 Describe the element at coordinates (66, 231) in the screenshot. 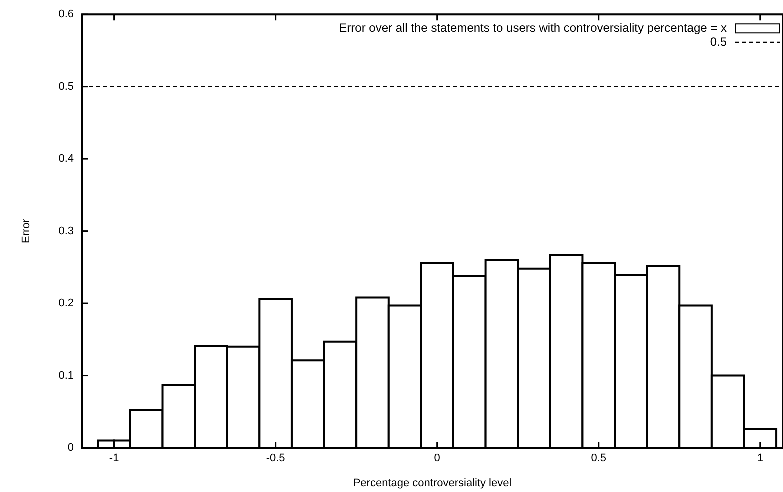

I see `y-tick-label: 0.3` at that location.